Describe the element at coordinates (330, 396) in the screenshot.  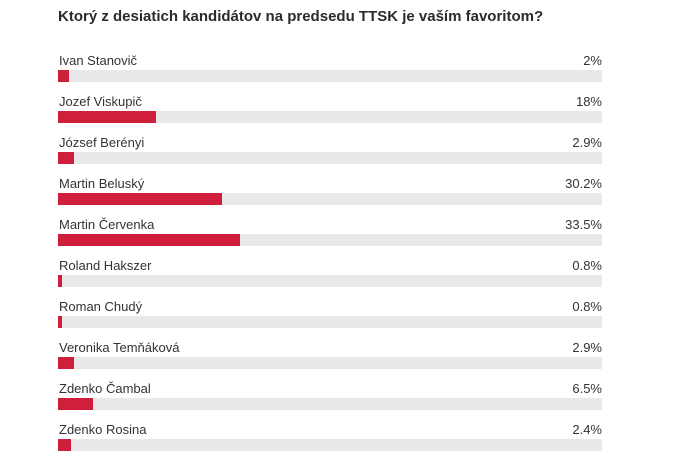
I see `poll-option: Zdenko Čambal 6.5%` at that location.